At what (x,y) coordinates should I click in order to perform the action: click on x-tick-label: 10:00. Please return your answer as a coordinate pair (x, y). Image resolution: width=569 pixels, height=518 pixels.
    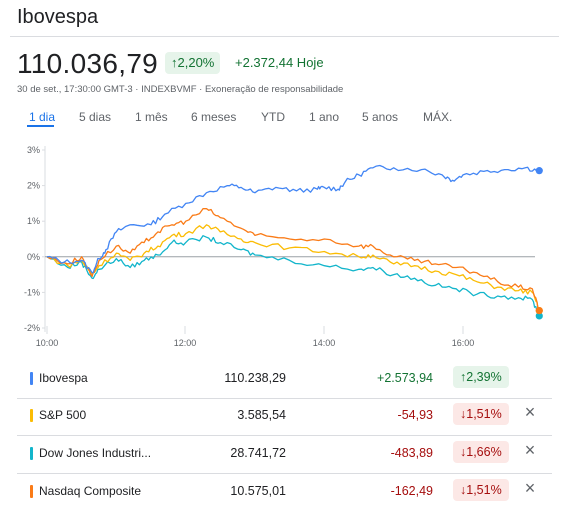
    Looking at the image, I should click on (47, 343).